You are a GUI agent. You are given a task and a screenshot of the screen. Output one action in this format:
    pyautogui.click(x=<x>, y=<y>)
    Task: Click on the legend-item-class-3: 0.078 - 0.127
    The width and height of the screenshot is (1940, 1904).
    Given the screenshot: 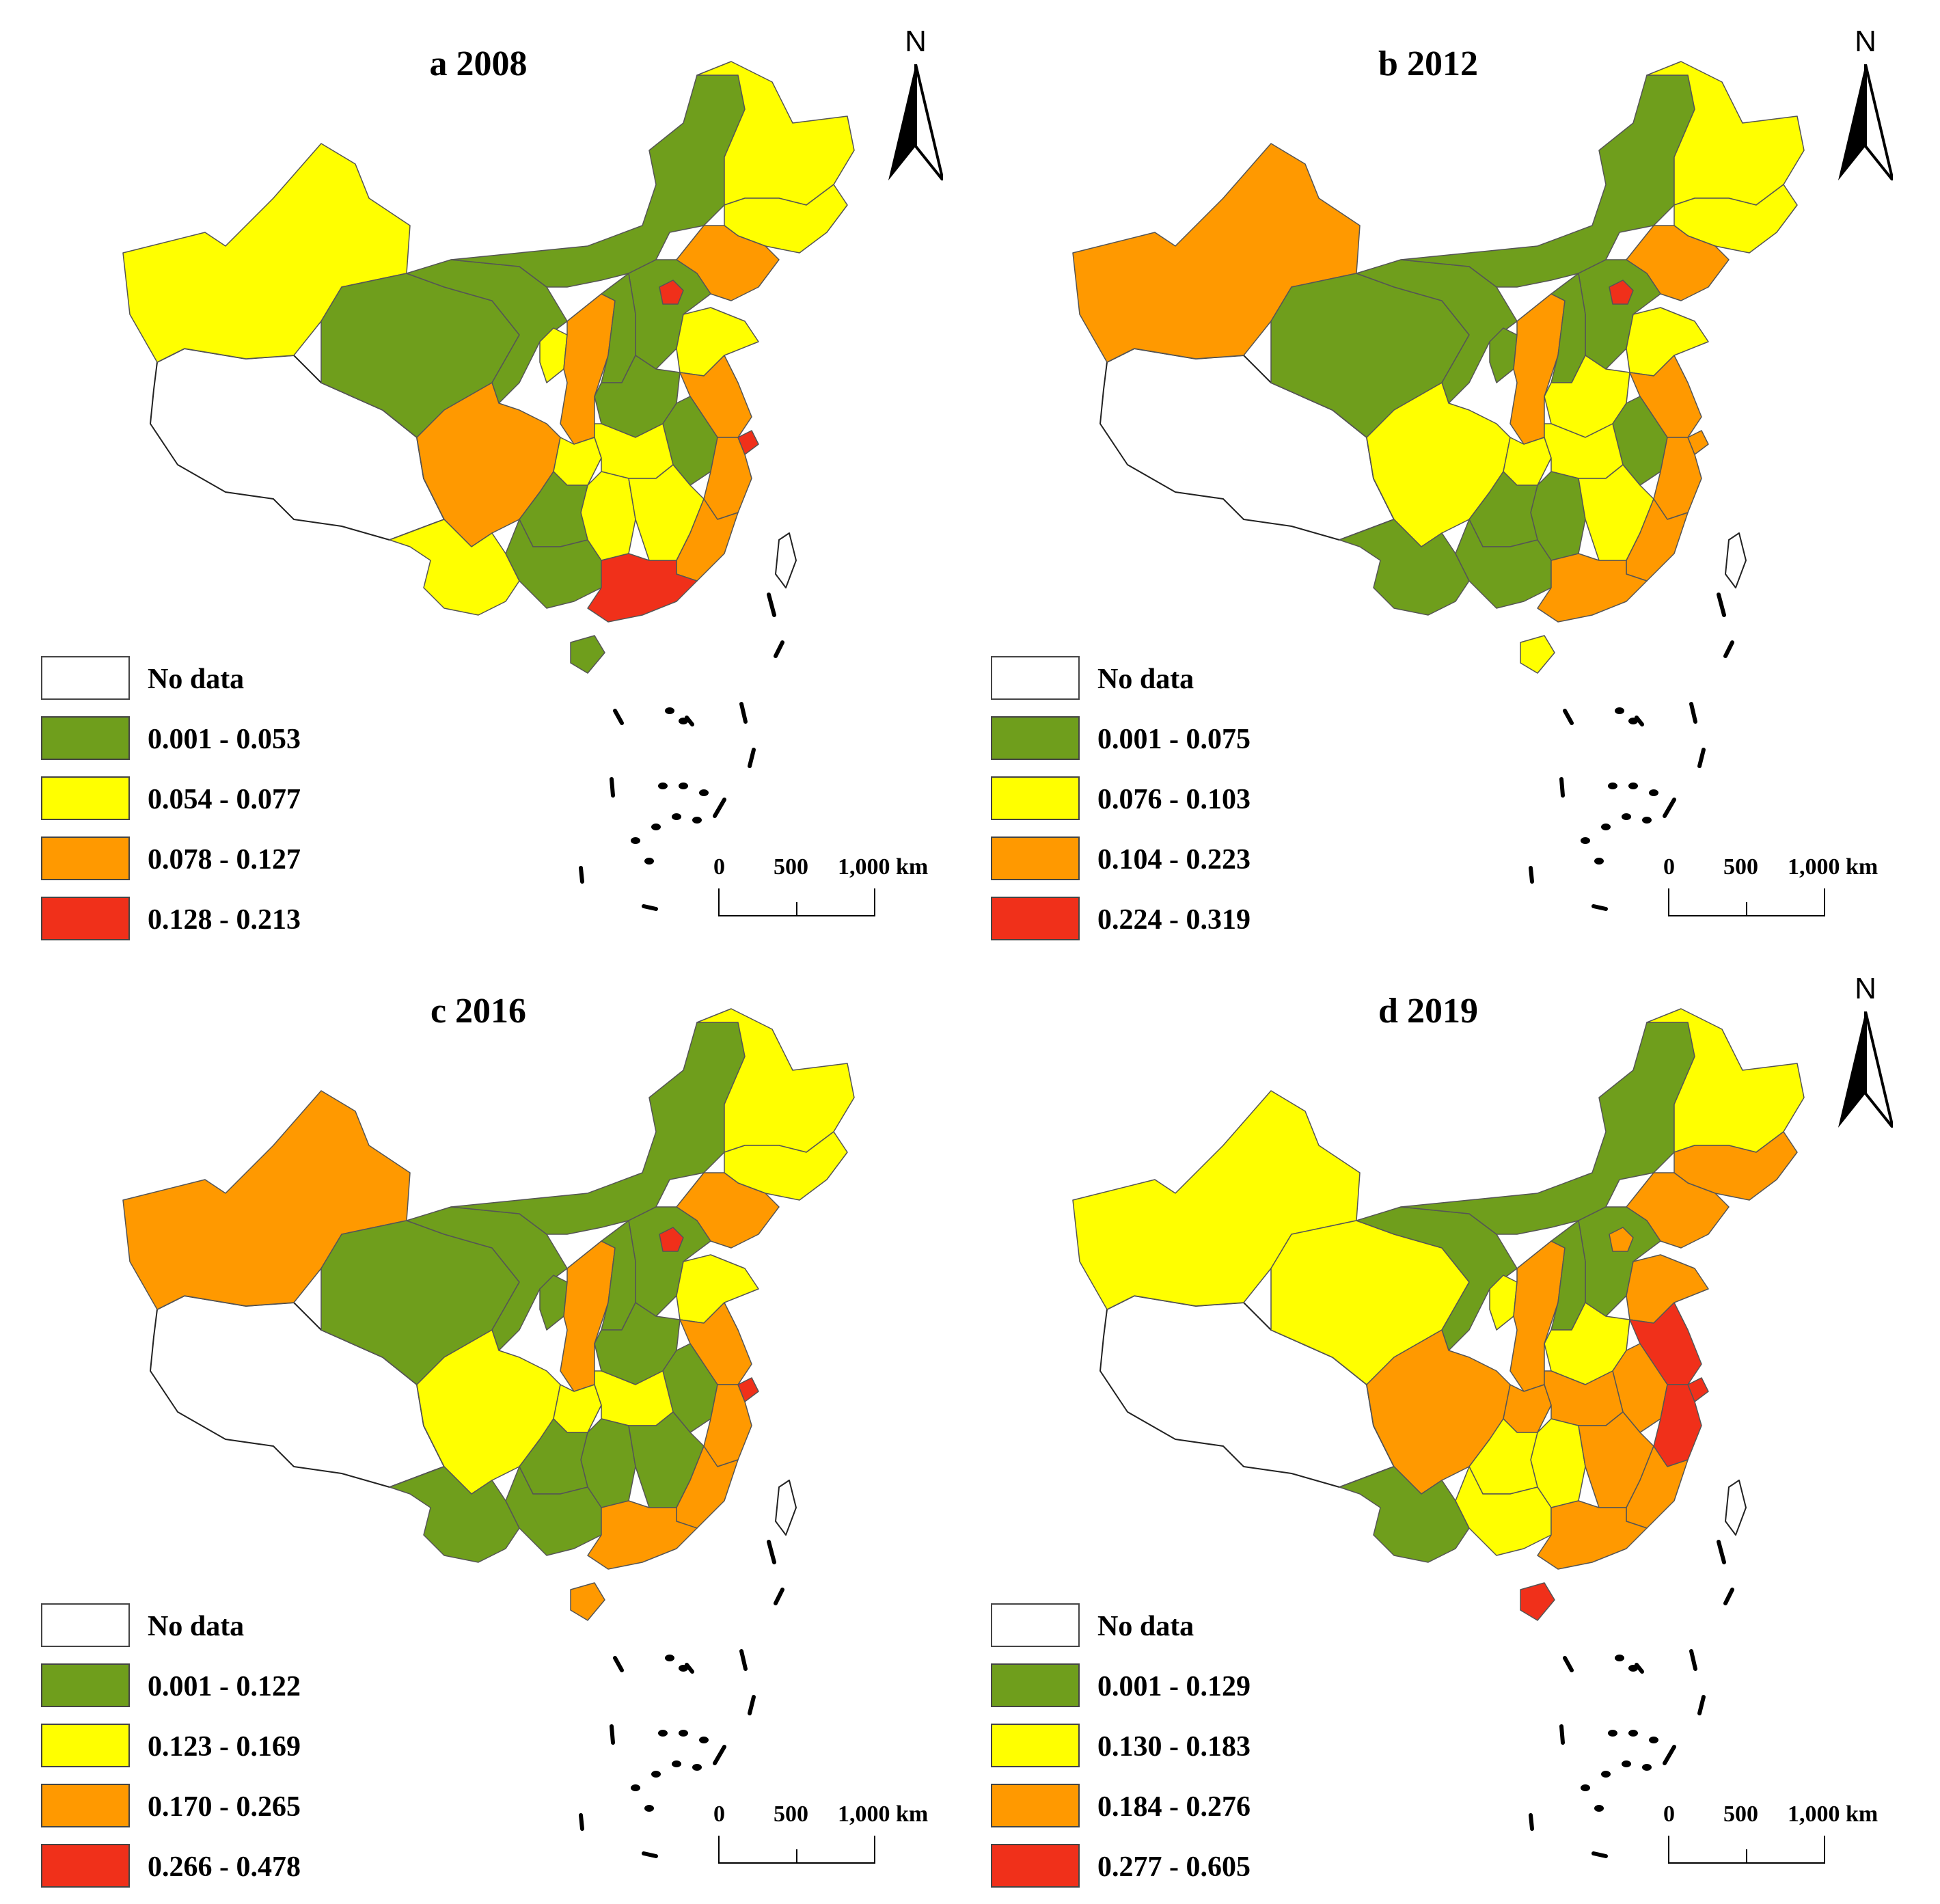 What is the action you would take?
    pyautogui.click(x=232, y=867)
    